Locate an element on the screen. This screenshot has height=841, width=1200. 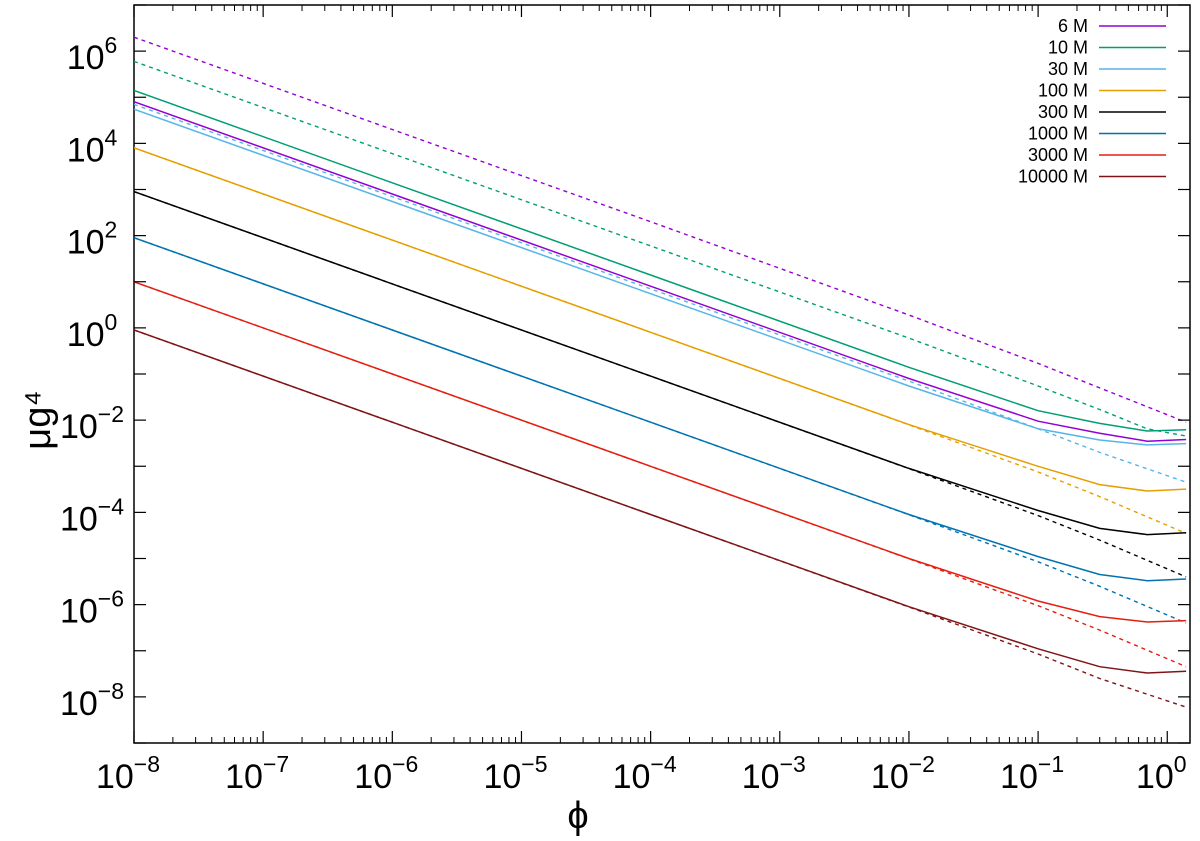
y-tick-label: 10⁰ is located at coordinates (92, 331).